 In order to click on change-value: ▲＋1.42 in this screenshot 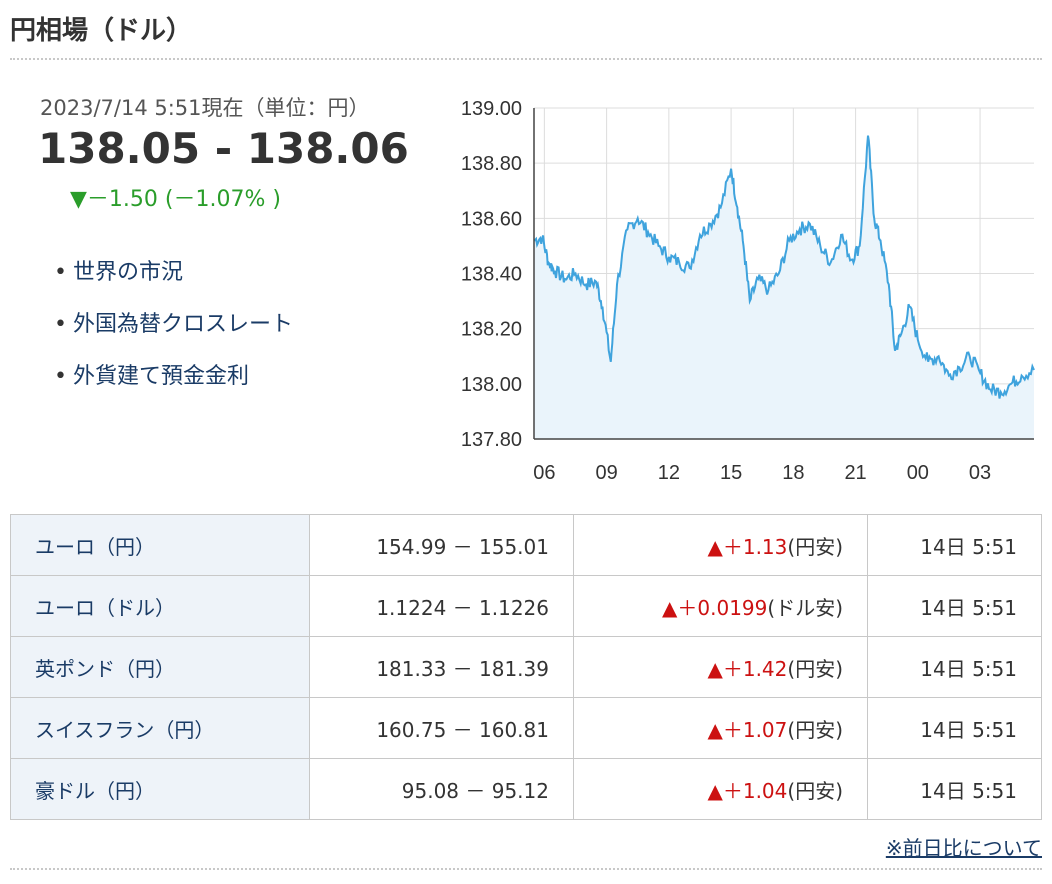, I will do `click(747, 668)`.